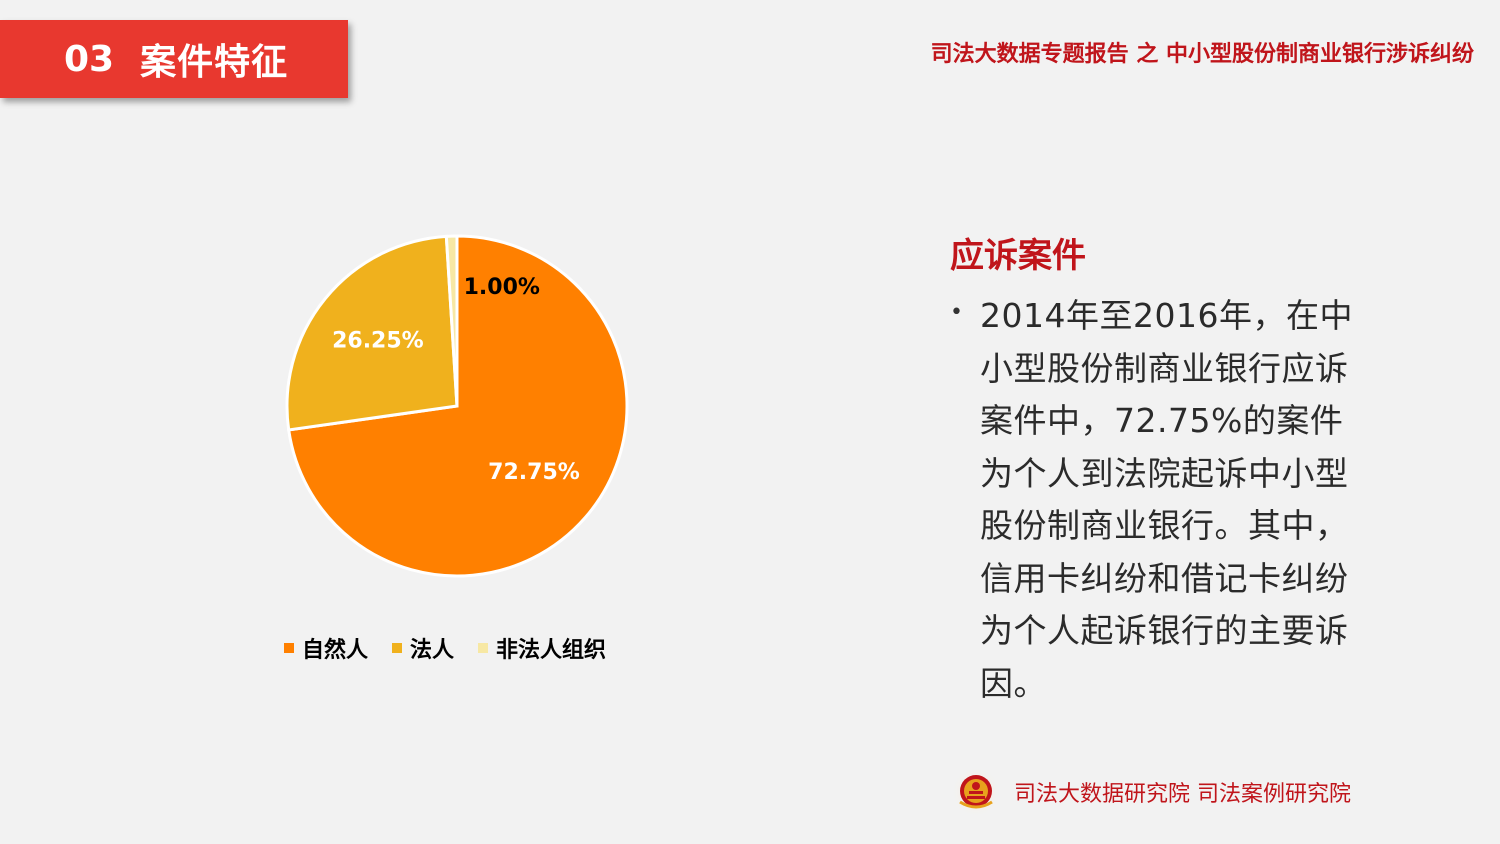  Describe the element at coordinates (457, 648) in the screenshot. I see `chart-legend: 自然人 法人 非法人组织` at that location.